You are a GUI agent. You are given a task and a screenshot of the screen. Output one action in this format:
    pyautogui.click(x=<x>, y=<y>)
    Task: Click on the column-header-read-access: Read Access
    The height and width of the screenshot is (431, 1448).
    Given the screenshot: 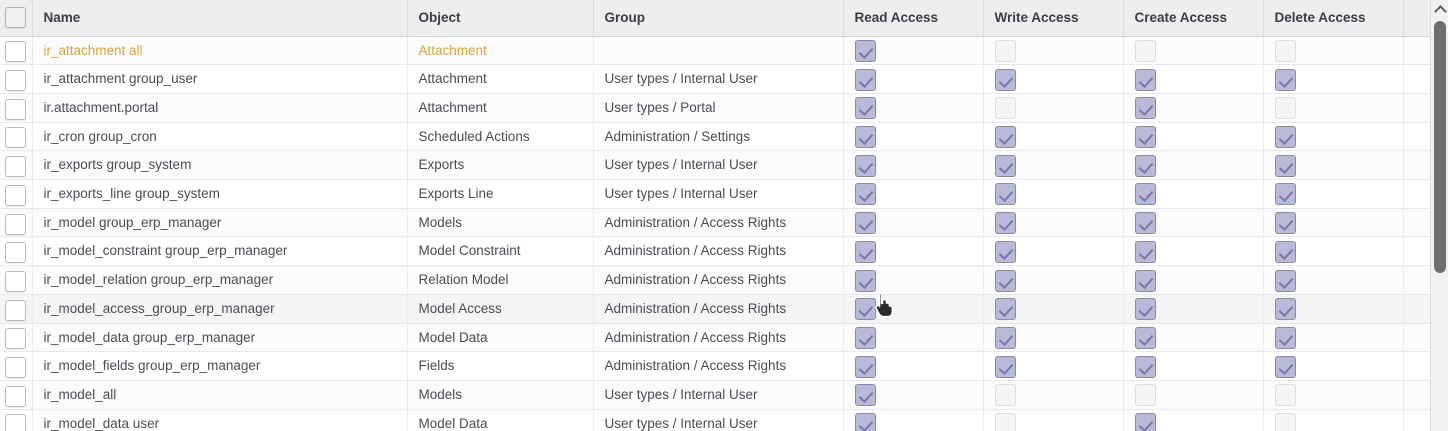 What is the action you would take?
    pyautogui.click(x=913, y=18)
    